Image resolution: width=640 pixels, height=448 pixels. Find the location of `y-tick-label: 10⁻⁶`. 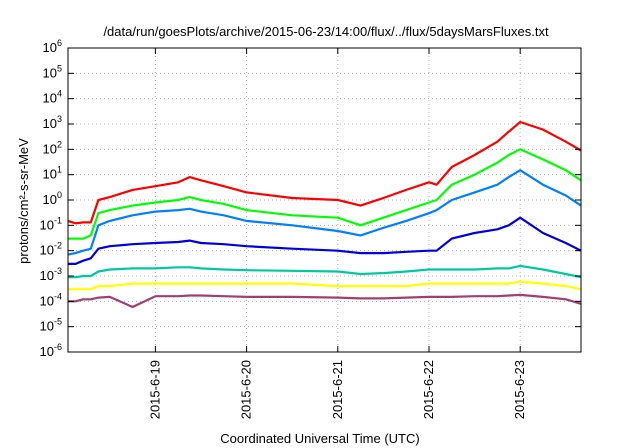

y-tick-label: 10⁻⁶ is located at coordinates (51, 350).